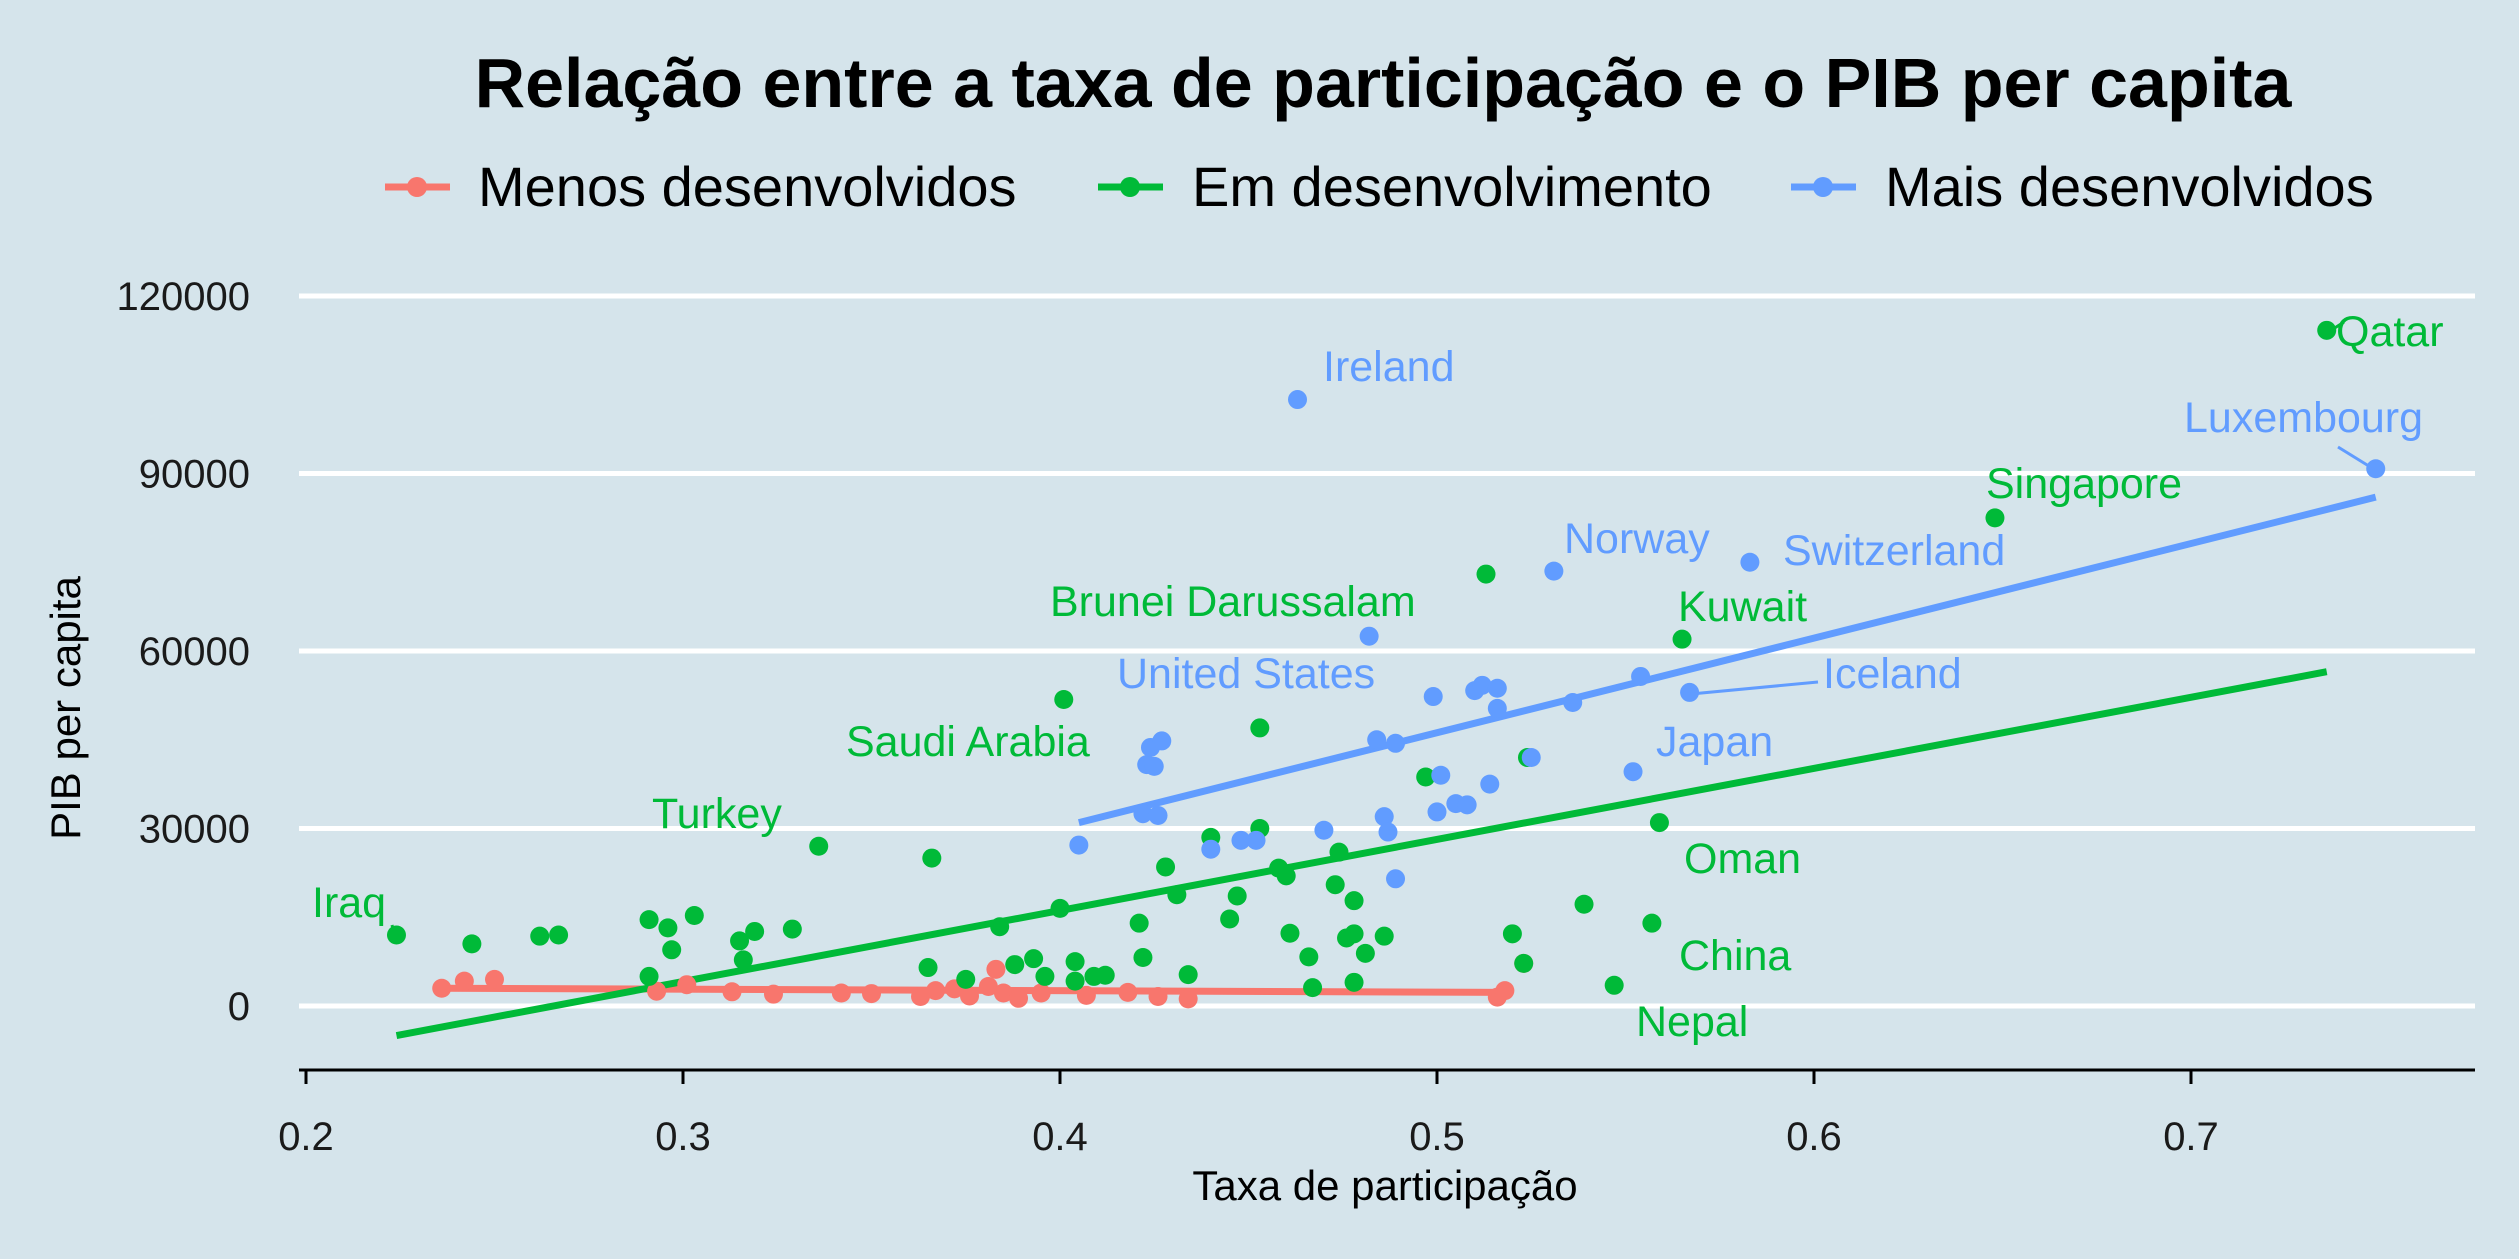 The height and width of the screenshot is (1259, 2519). Describe the element at coordinates (1637, 539) in the screenshot. I see `point-label: Norway` at that location.